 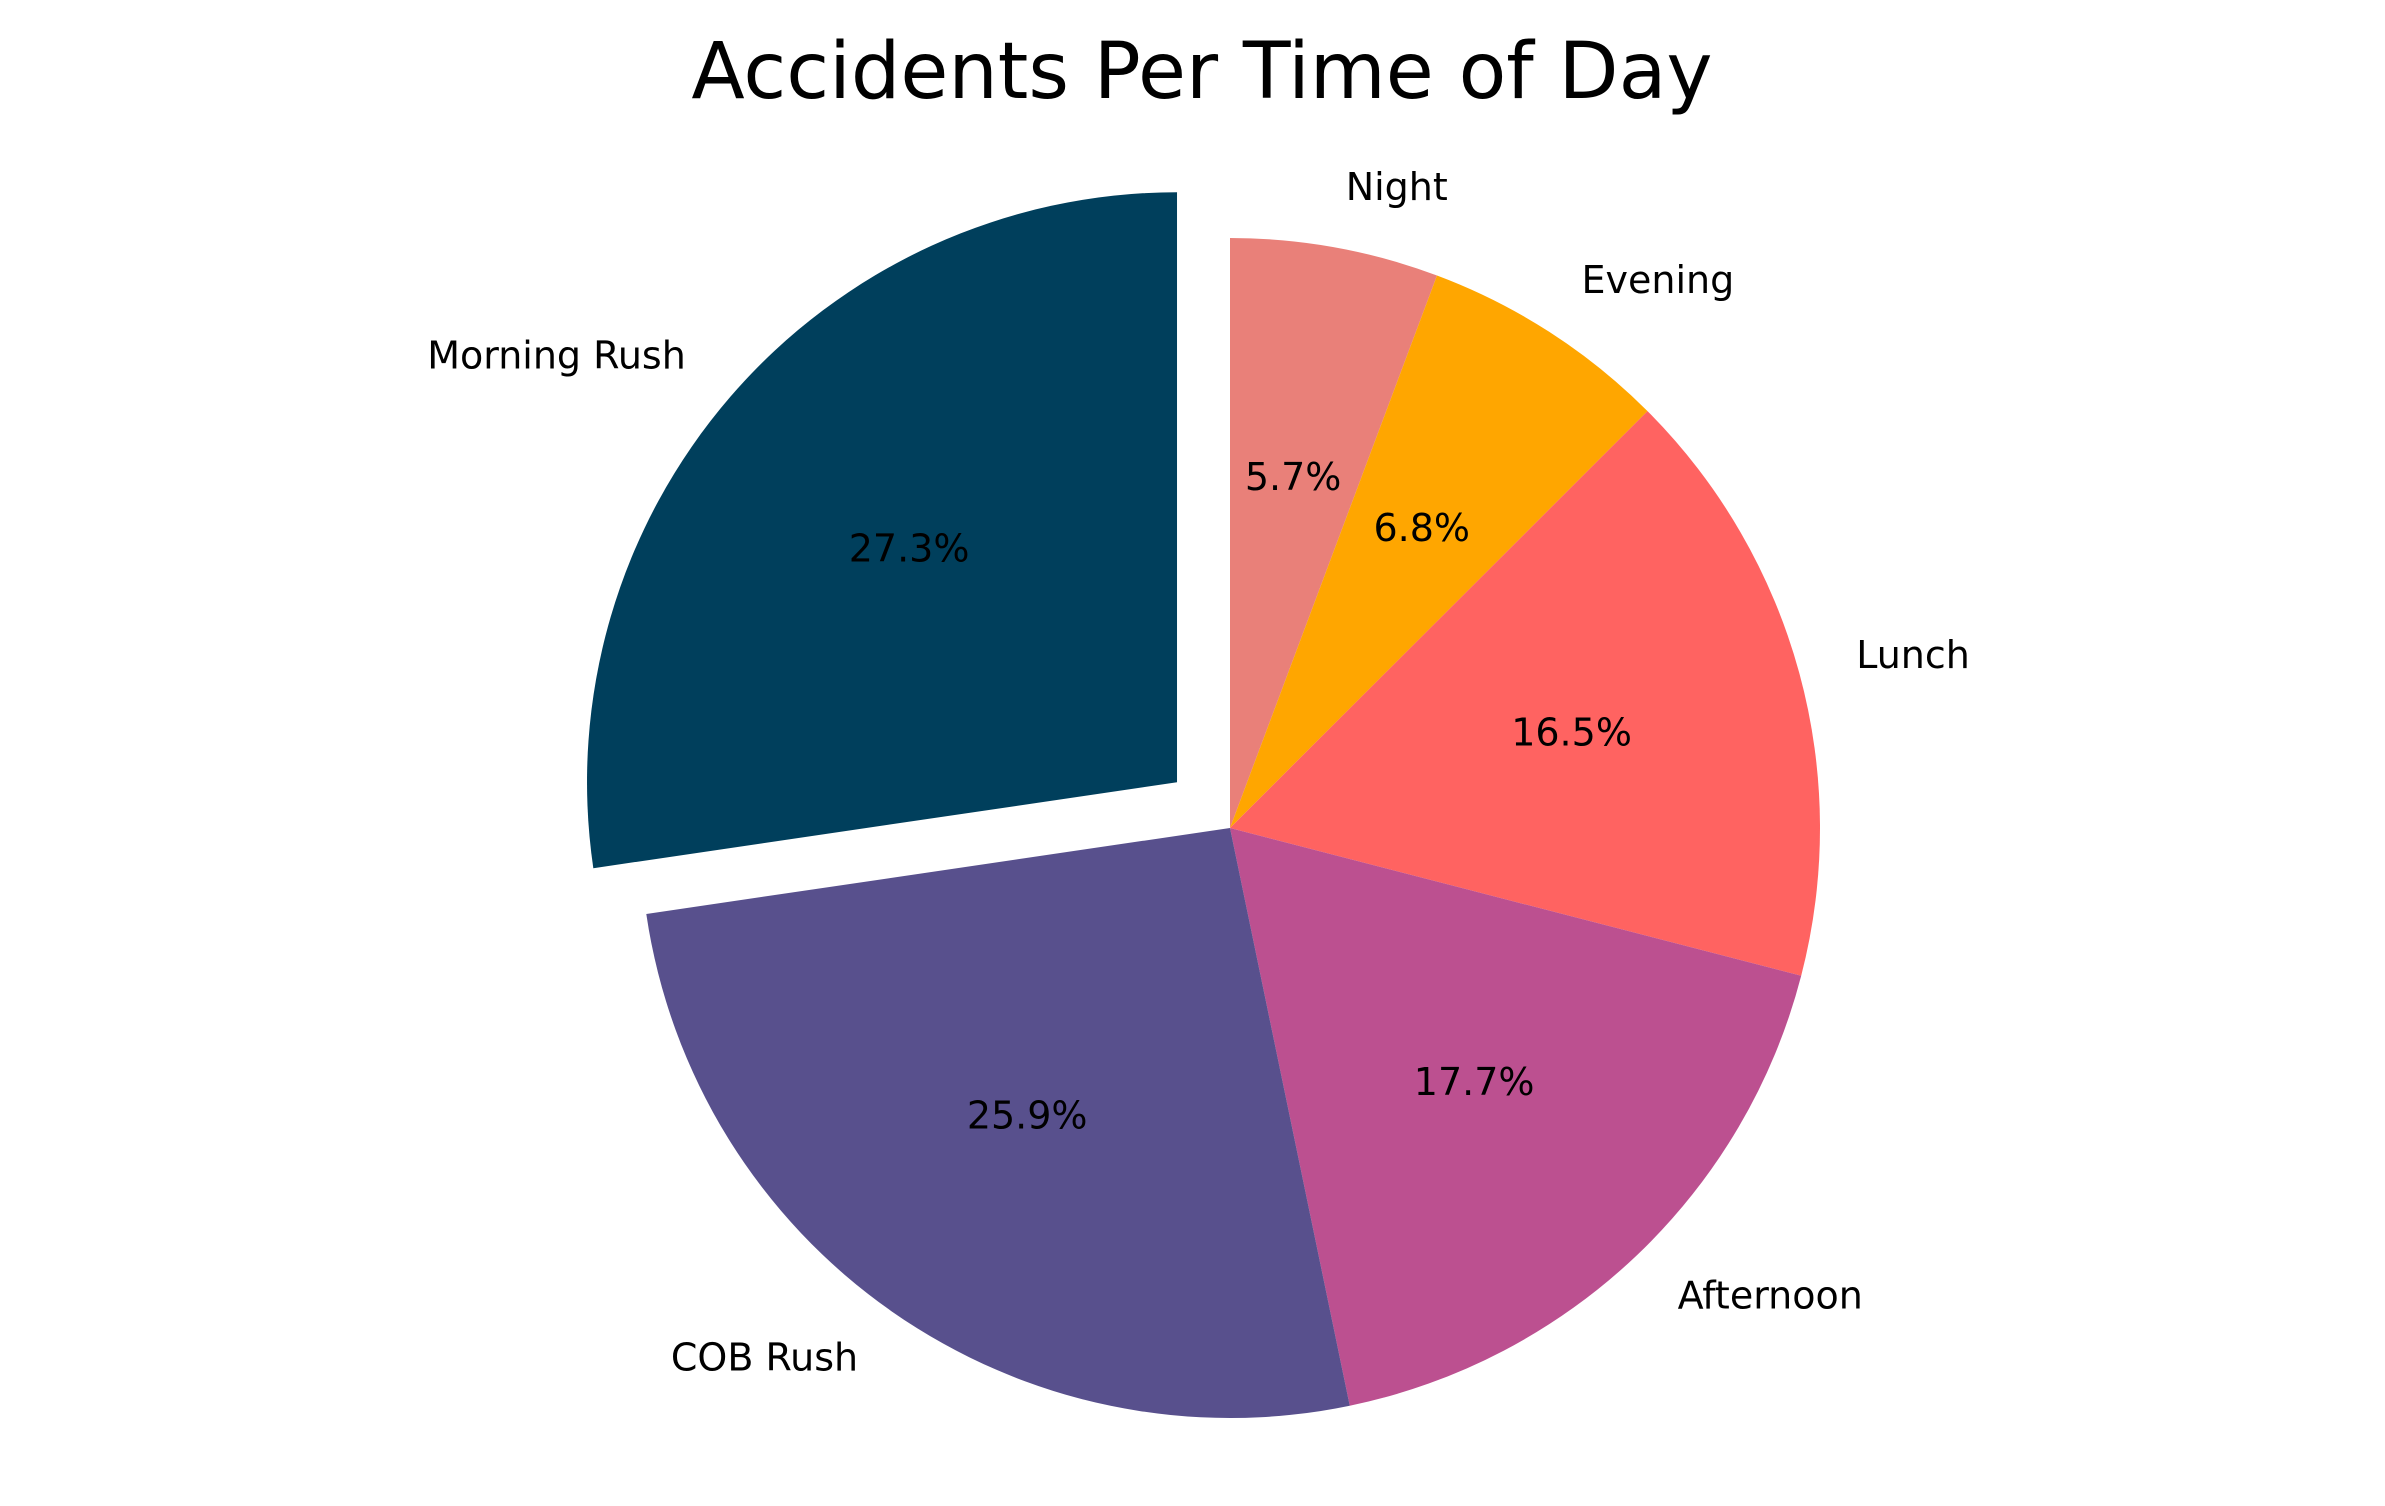 I want to click on chart-title: Accidents Per Time of Day, so click(x=1201, y=72).